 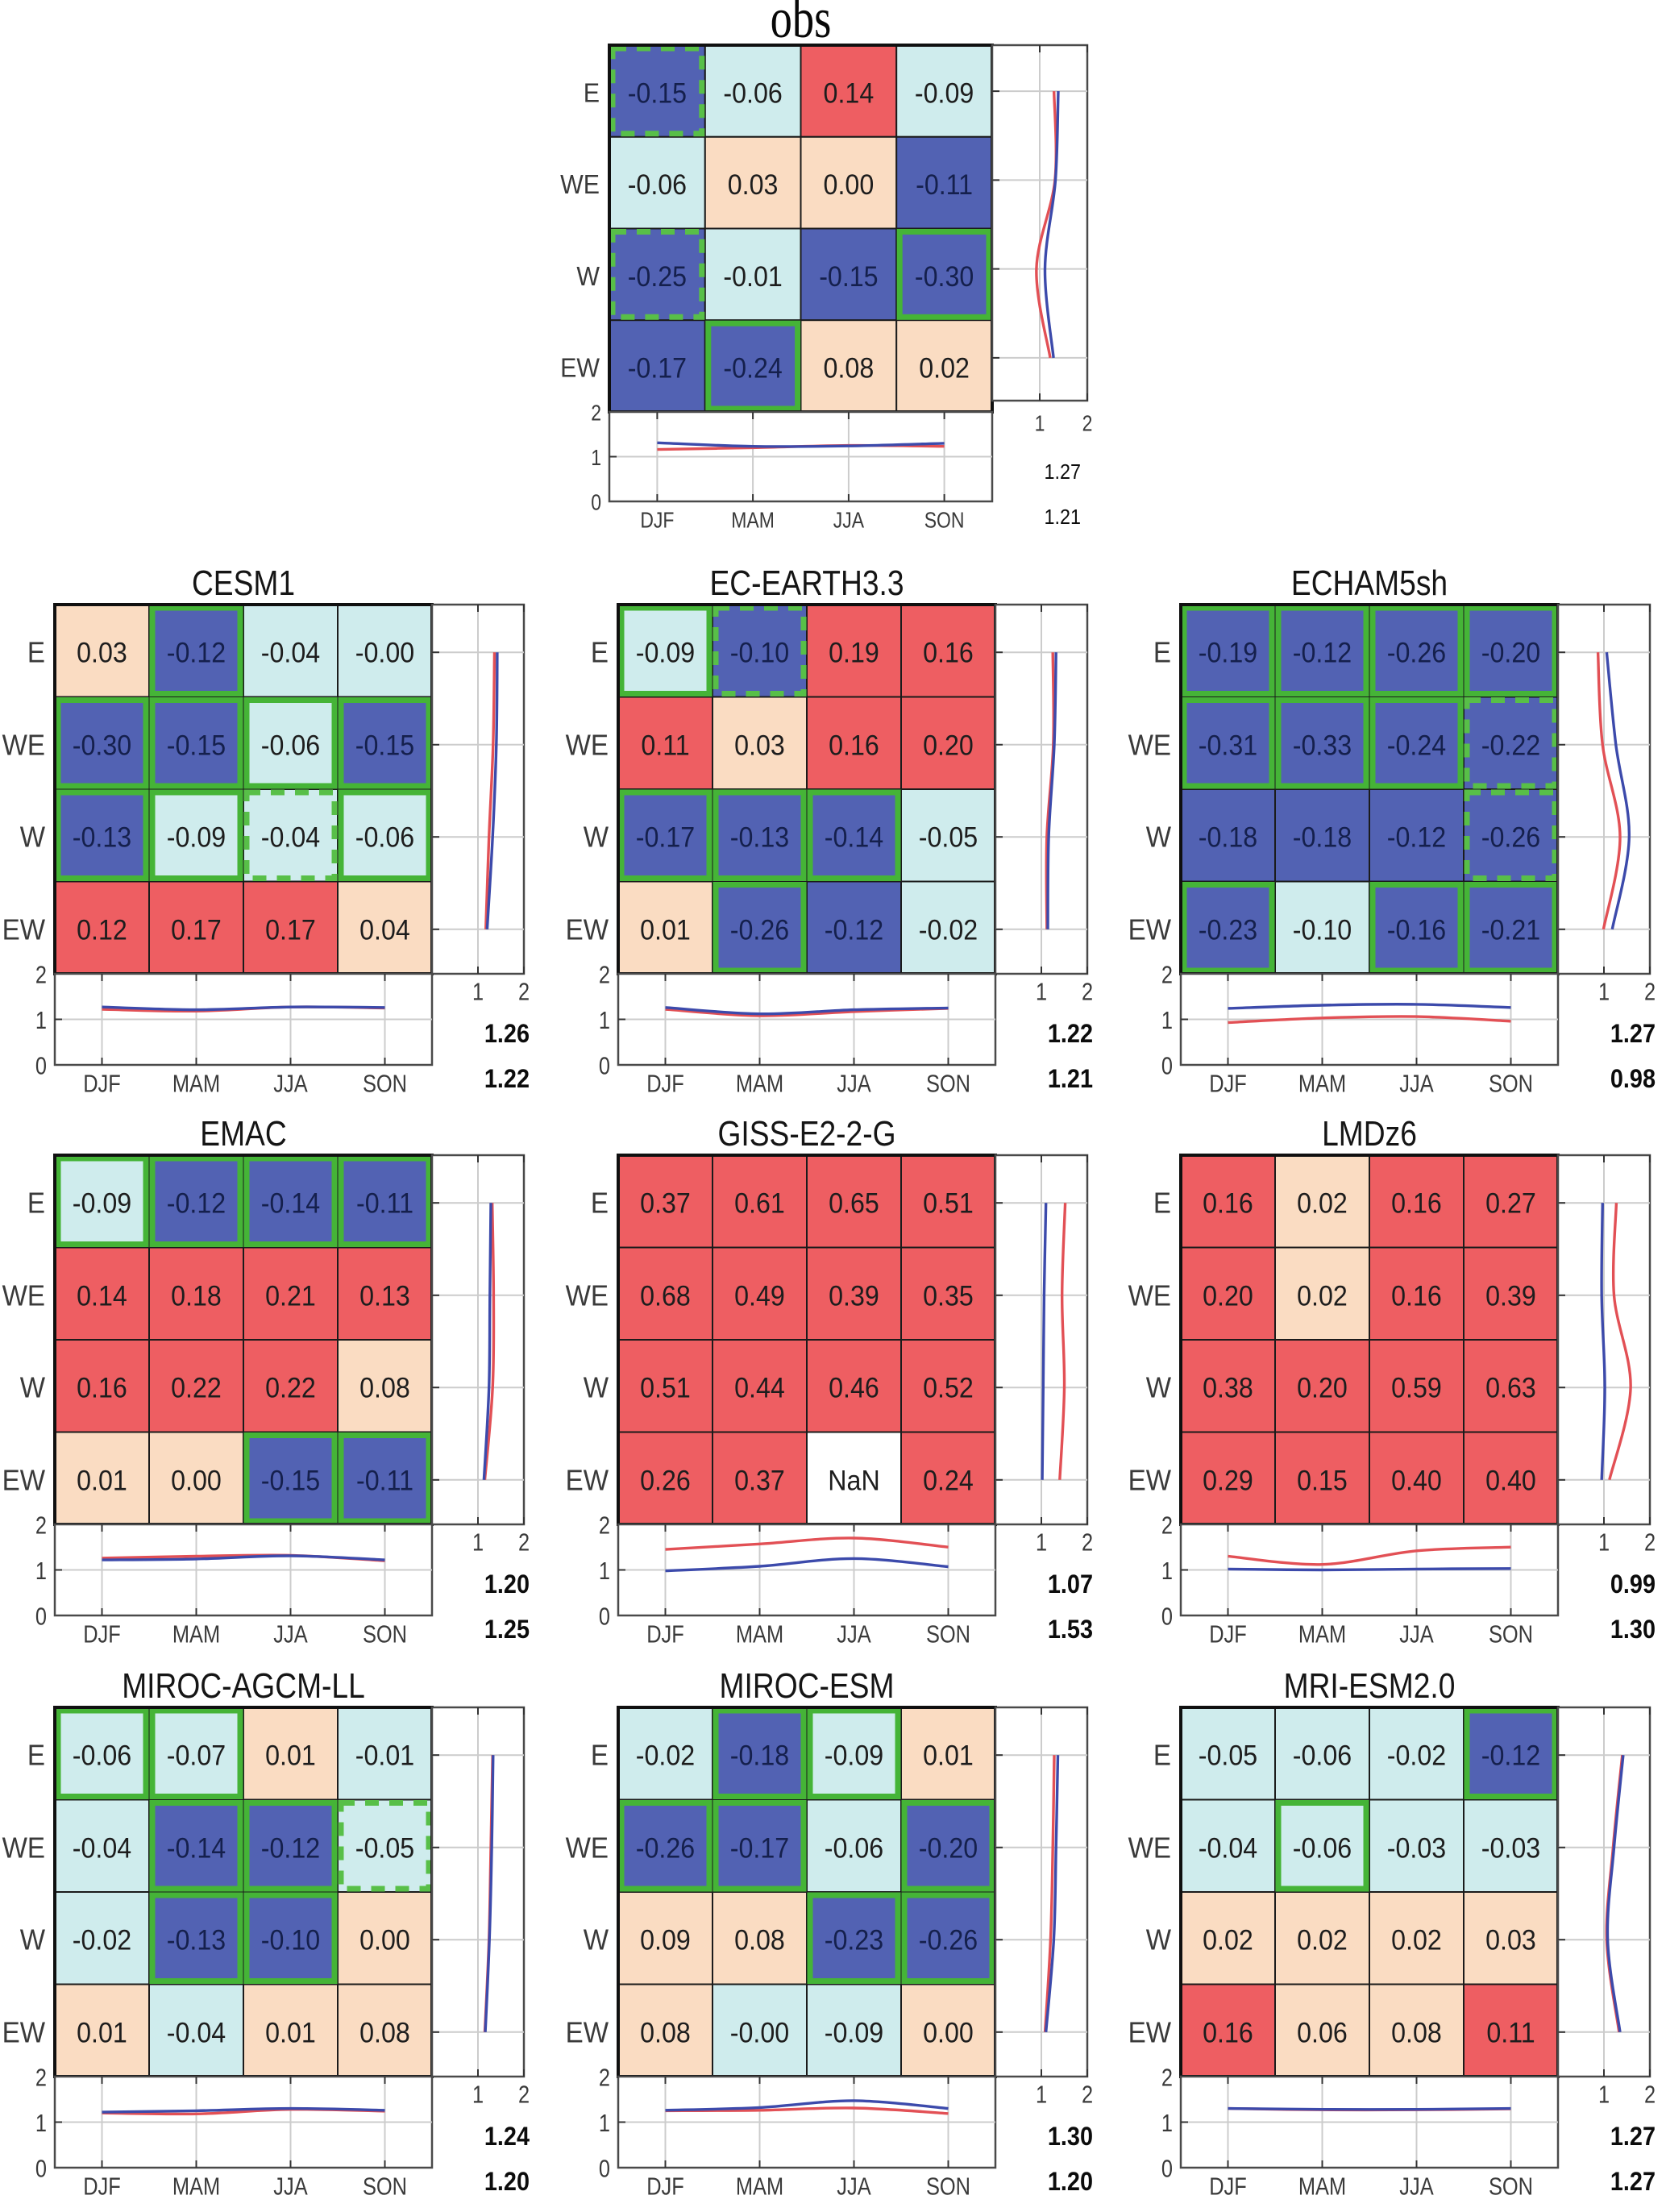 What do you see at coordinates (1510, 1296) in the screenshot?
I see `svg-text: 0.39` at bounding box center [1510, 1296].